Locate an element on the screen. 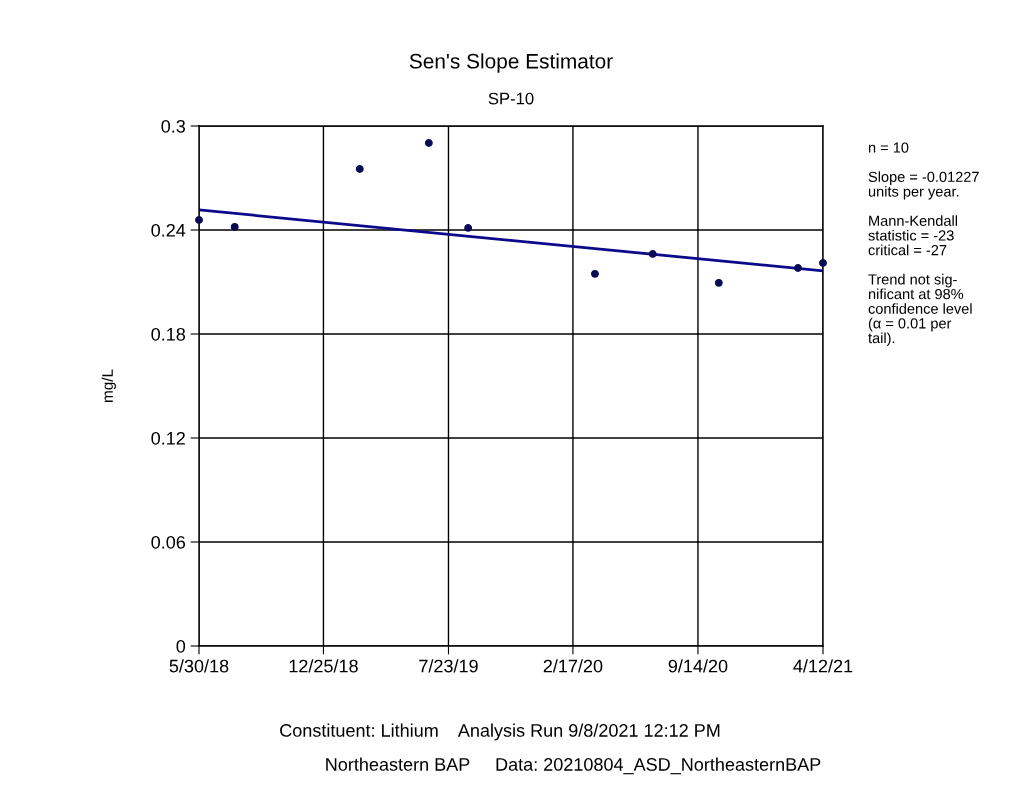 The width and height of the screenshot is (1015, 792). y-tick-label: 0.18 is located at coordinates (168, 334).